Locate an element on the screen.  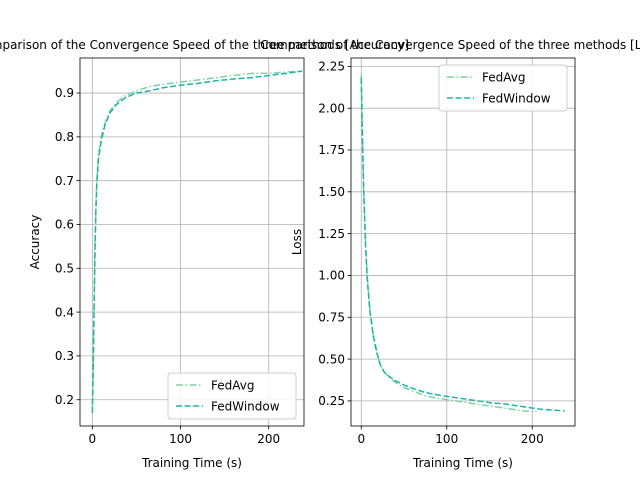
y-tick-label: 0.4 is located at coordinates (64, 312).